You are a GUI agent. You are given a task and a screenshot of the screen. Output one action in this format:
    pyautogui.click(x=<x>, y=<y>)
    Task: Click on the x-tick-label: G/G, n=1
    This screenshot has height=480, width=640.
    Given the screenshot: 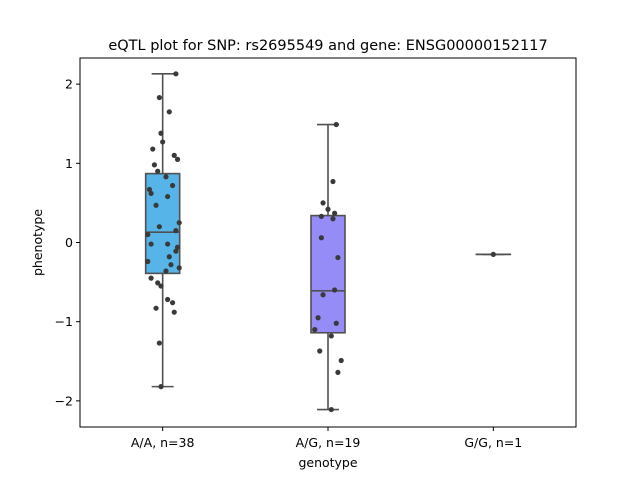 What is the action you would take?
    pyautogui.click(x=493, y=442)
    